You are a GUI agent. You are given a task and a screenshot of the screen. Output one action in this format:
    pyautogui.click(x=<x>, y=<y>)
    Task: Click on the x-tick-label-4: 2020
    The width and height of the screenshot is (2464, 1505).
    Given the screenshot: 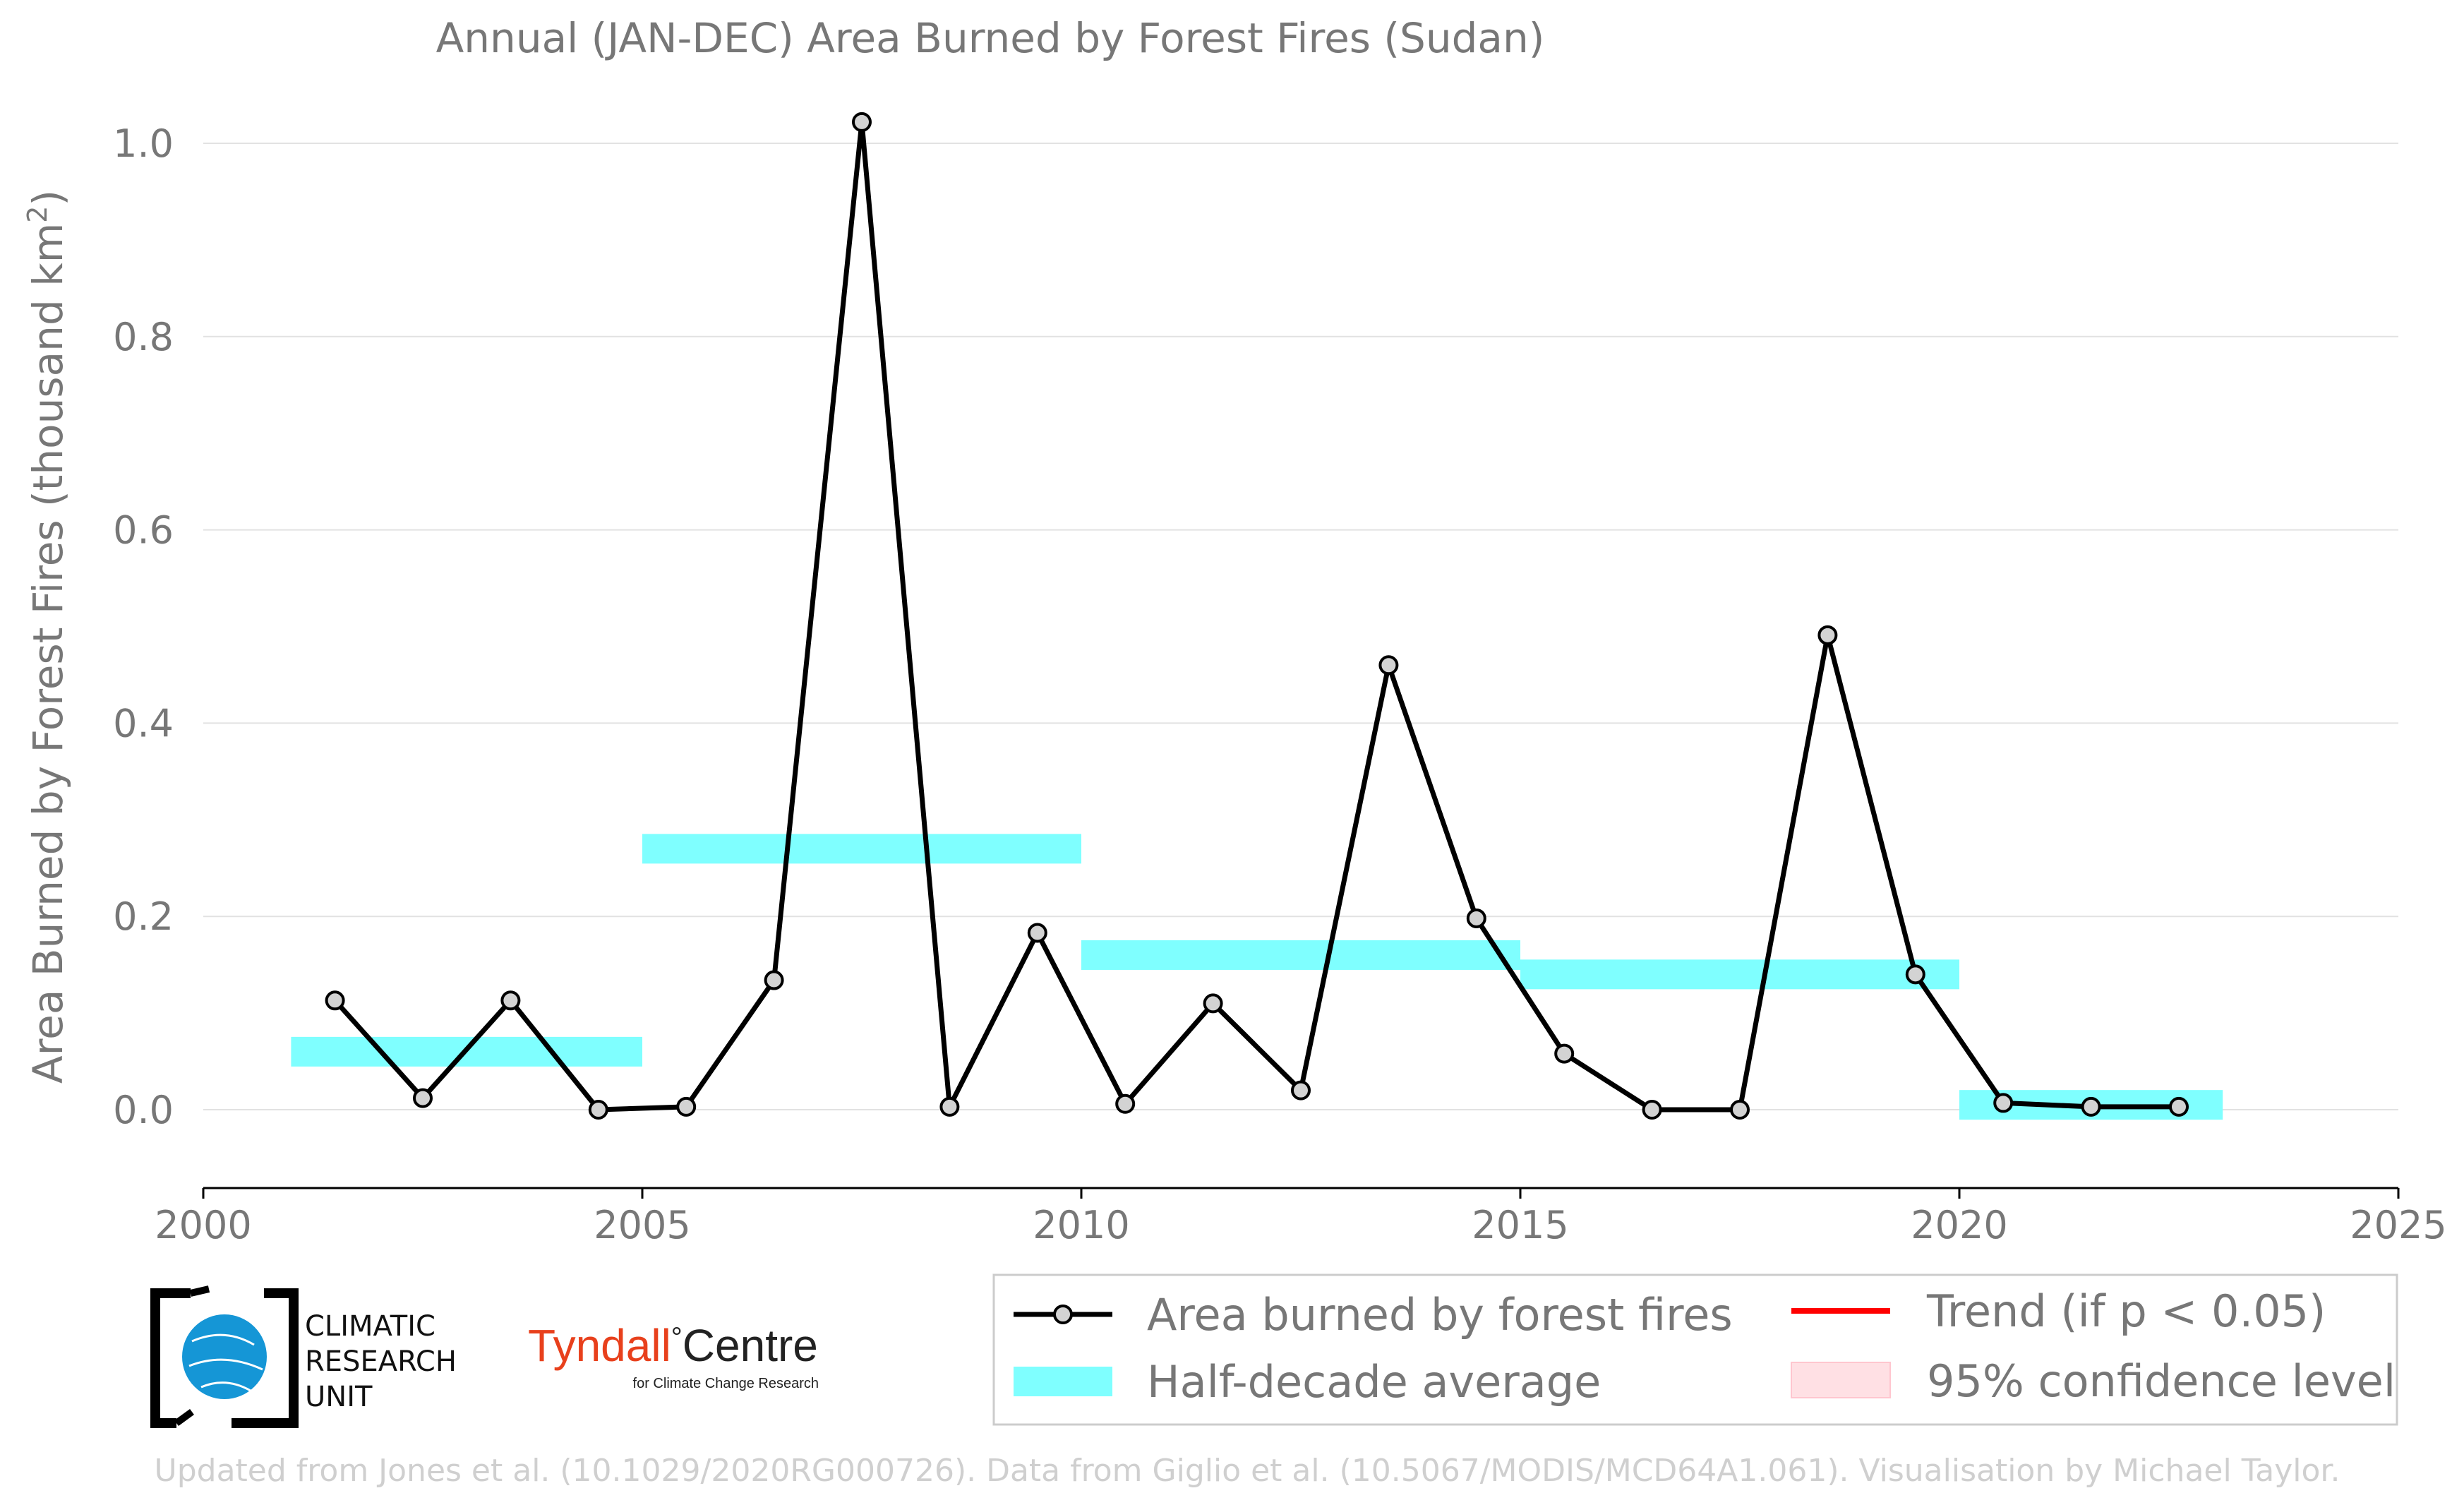 What is the action you would take?
    pyautogui.click(x=1959, y=1225)
    